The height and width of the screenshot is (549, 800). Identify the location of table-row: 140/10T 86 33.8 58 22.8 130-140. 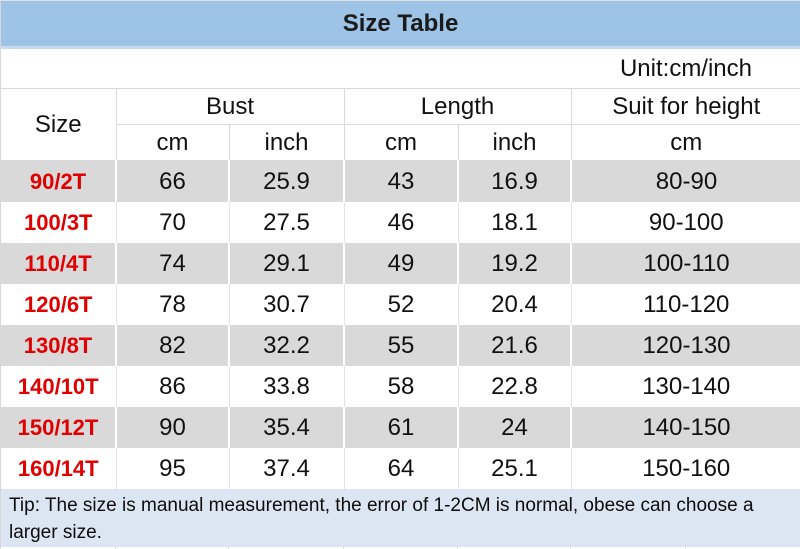
(400, 386).